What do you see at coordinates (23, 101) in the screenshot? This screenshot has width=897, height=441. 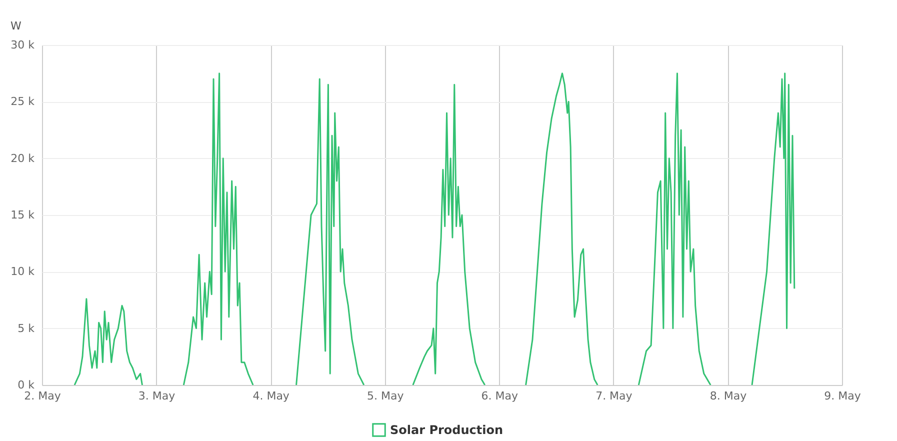 I see `y-tick-label: 25 k` at bounding box center [23, 101].